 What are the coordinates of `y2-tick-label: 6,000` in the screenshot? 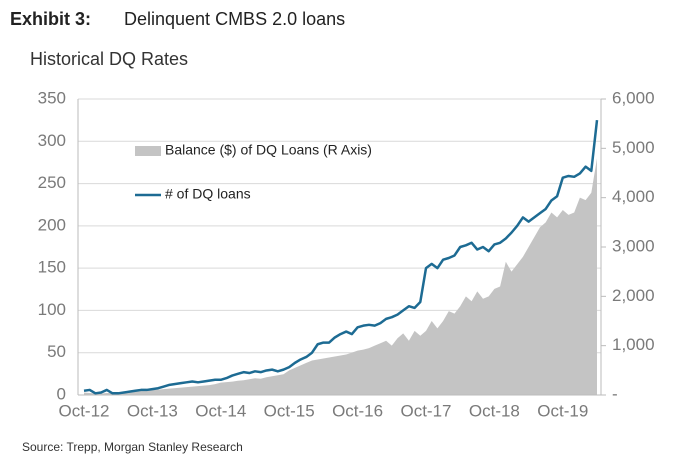 It's located at (633, 97).